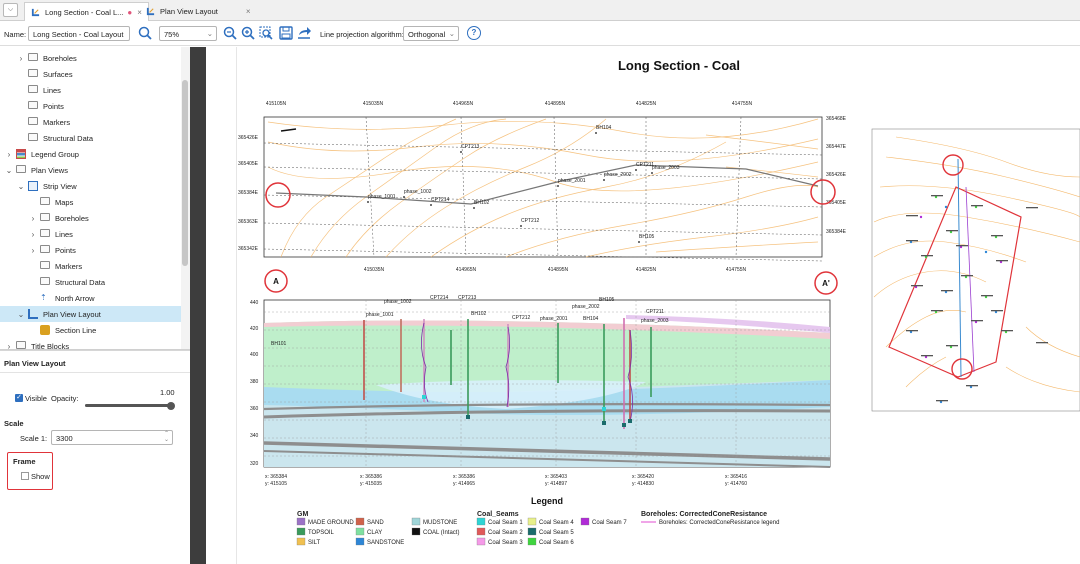 This screenshot has height=564, width=1080. What do you see at coordinates (505, 533) in the screenshot?
I see `legend-item-label: Coal Seam 2` at bounding box center [505, 533].